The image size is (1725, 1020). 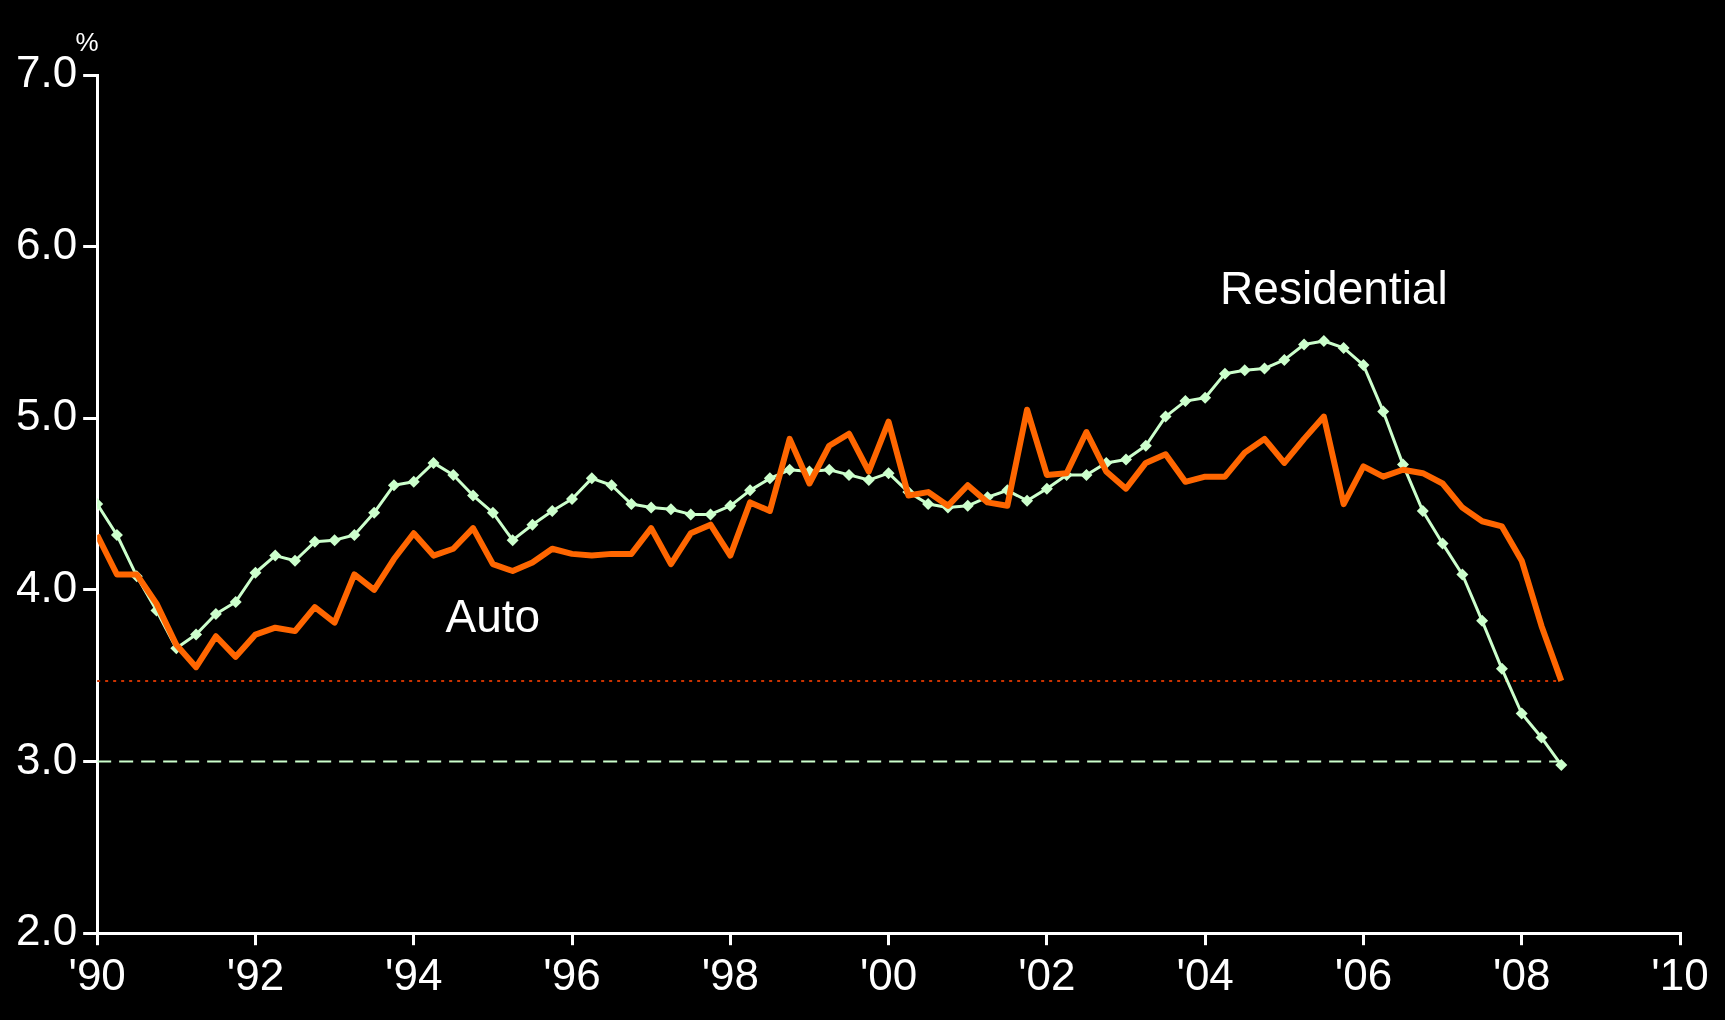 I want to click on x-tick-label: '94, so click(x=414, y=974).